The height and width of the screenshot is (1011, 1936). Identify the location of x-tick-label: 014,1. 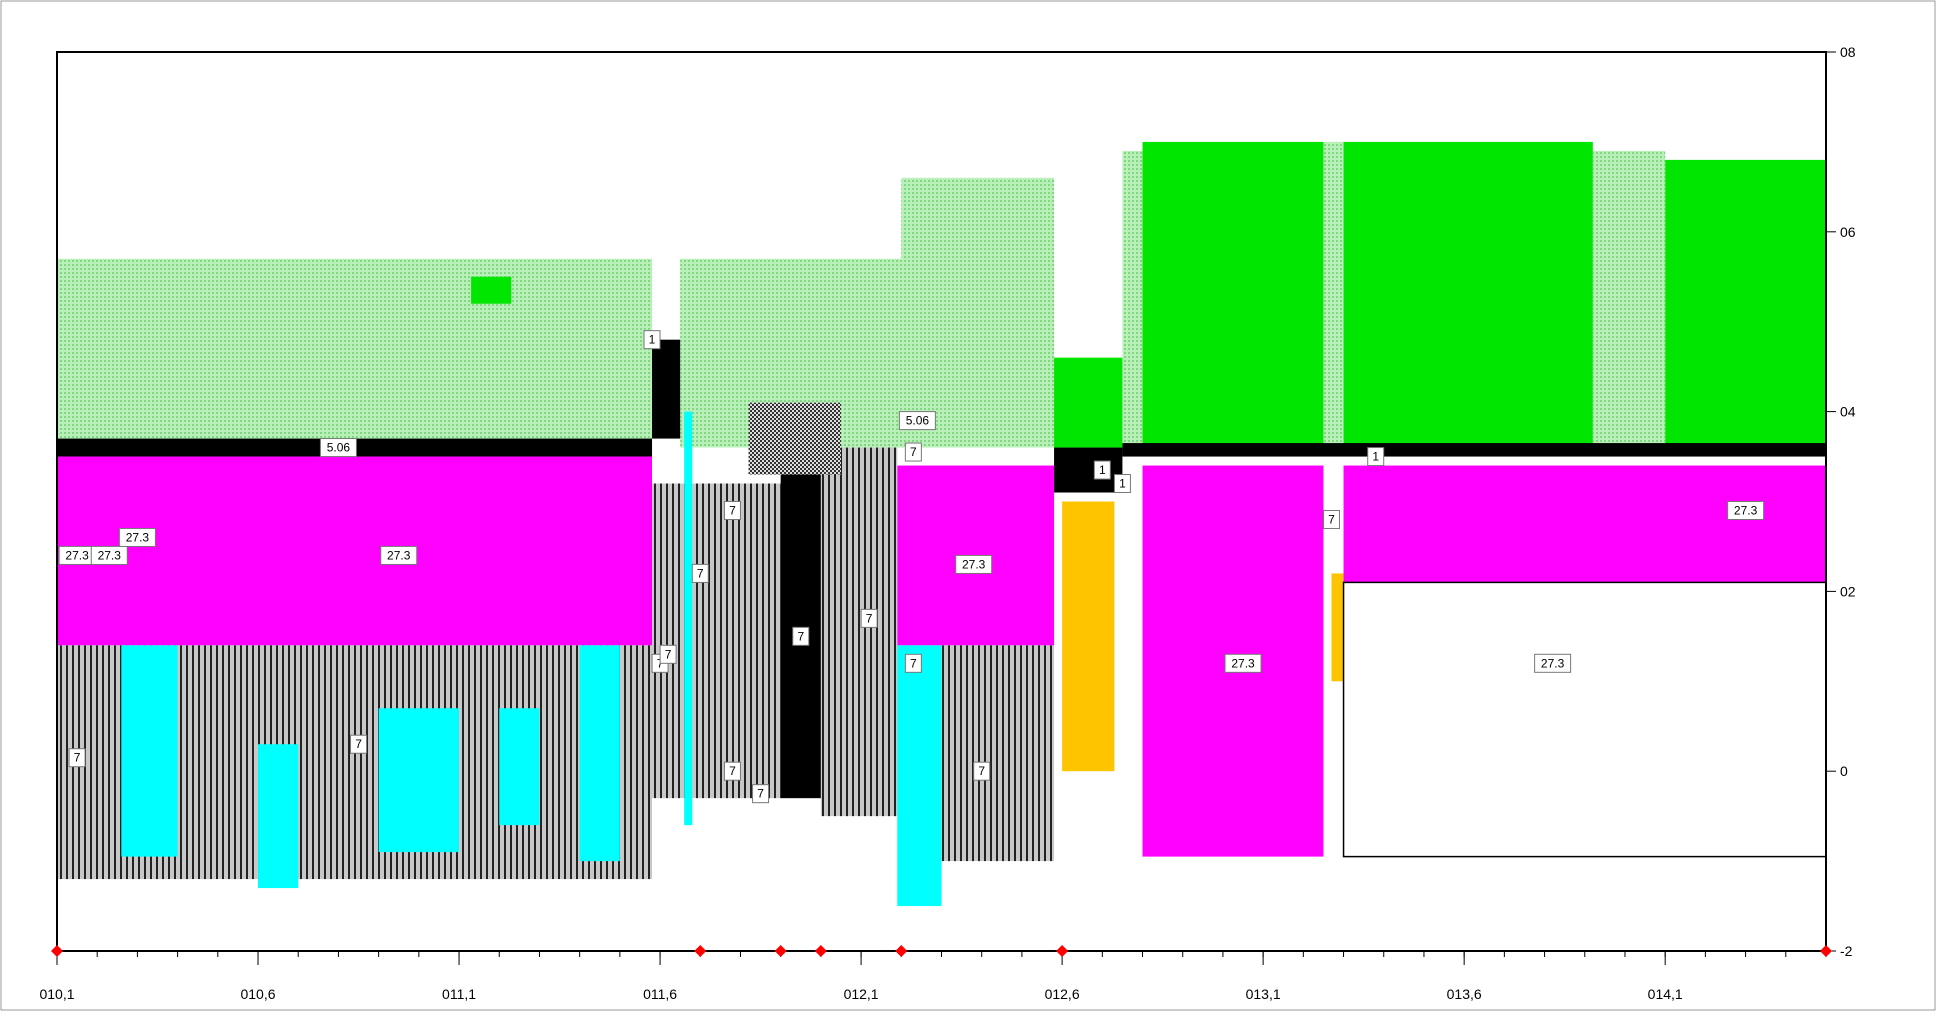
(1665, 994).